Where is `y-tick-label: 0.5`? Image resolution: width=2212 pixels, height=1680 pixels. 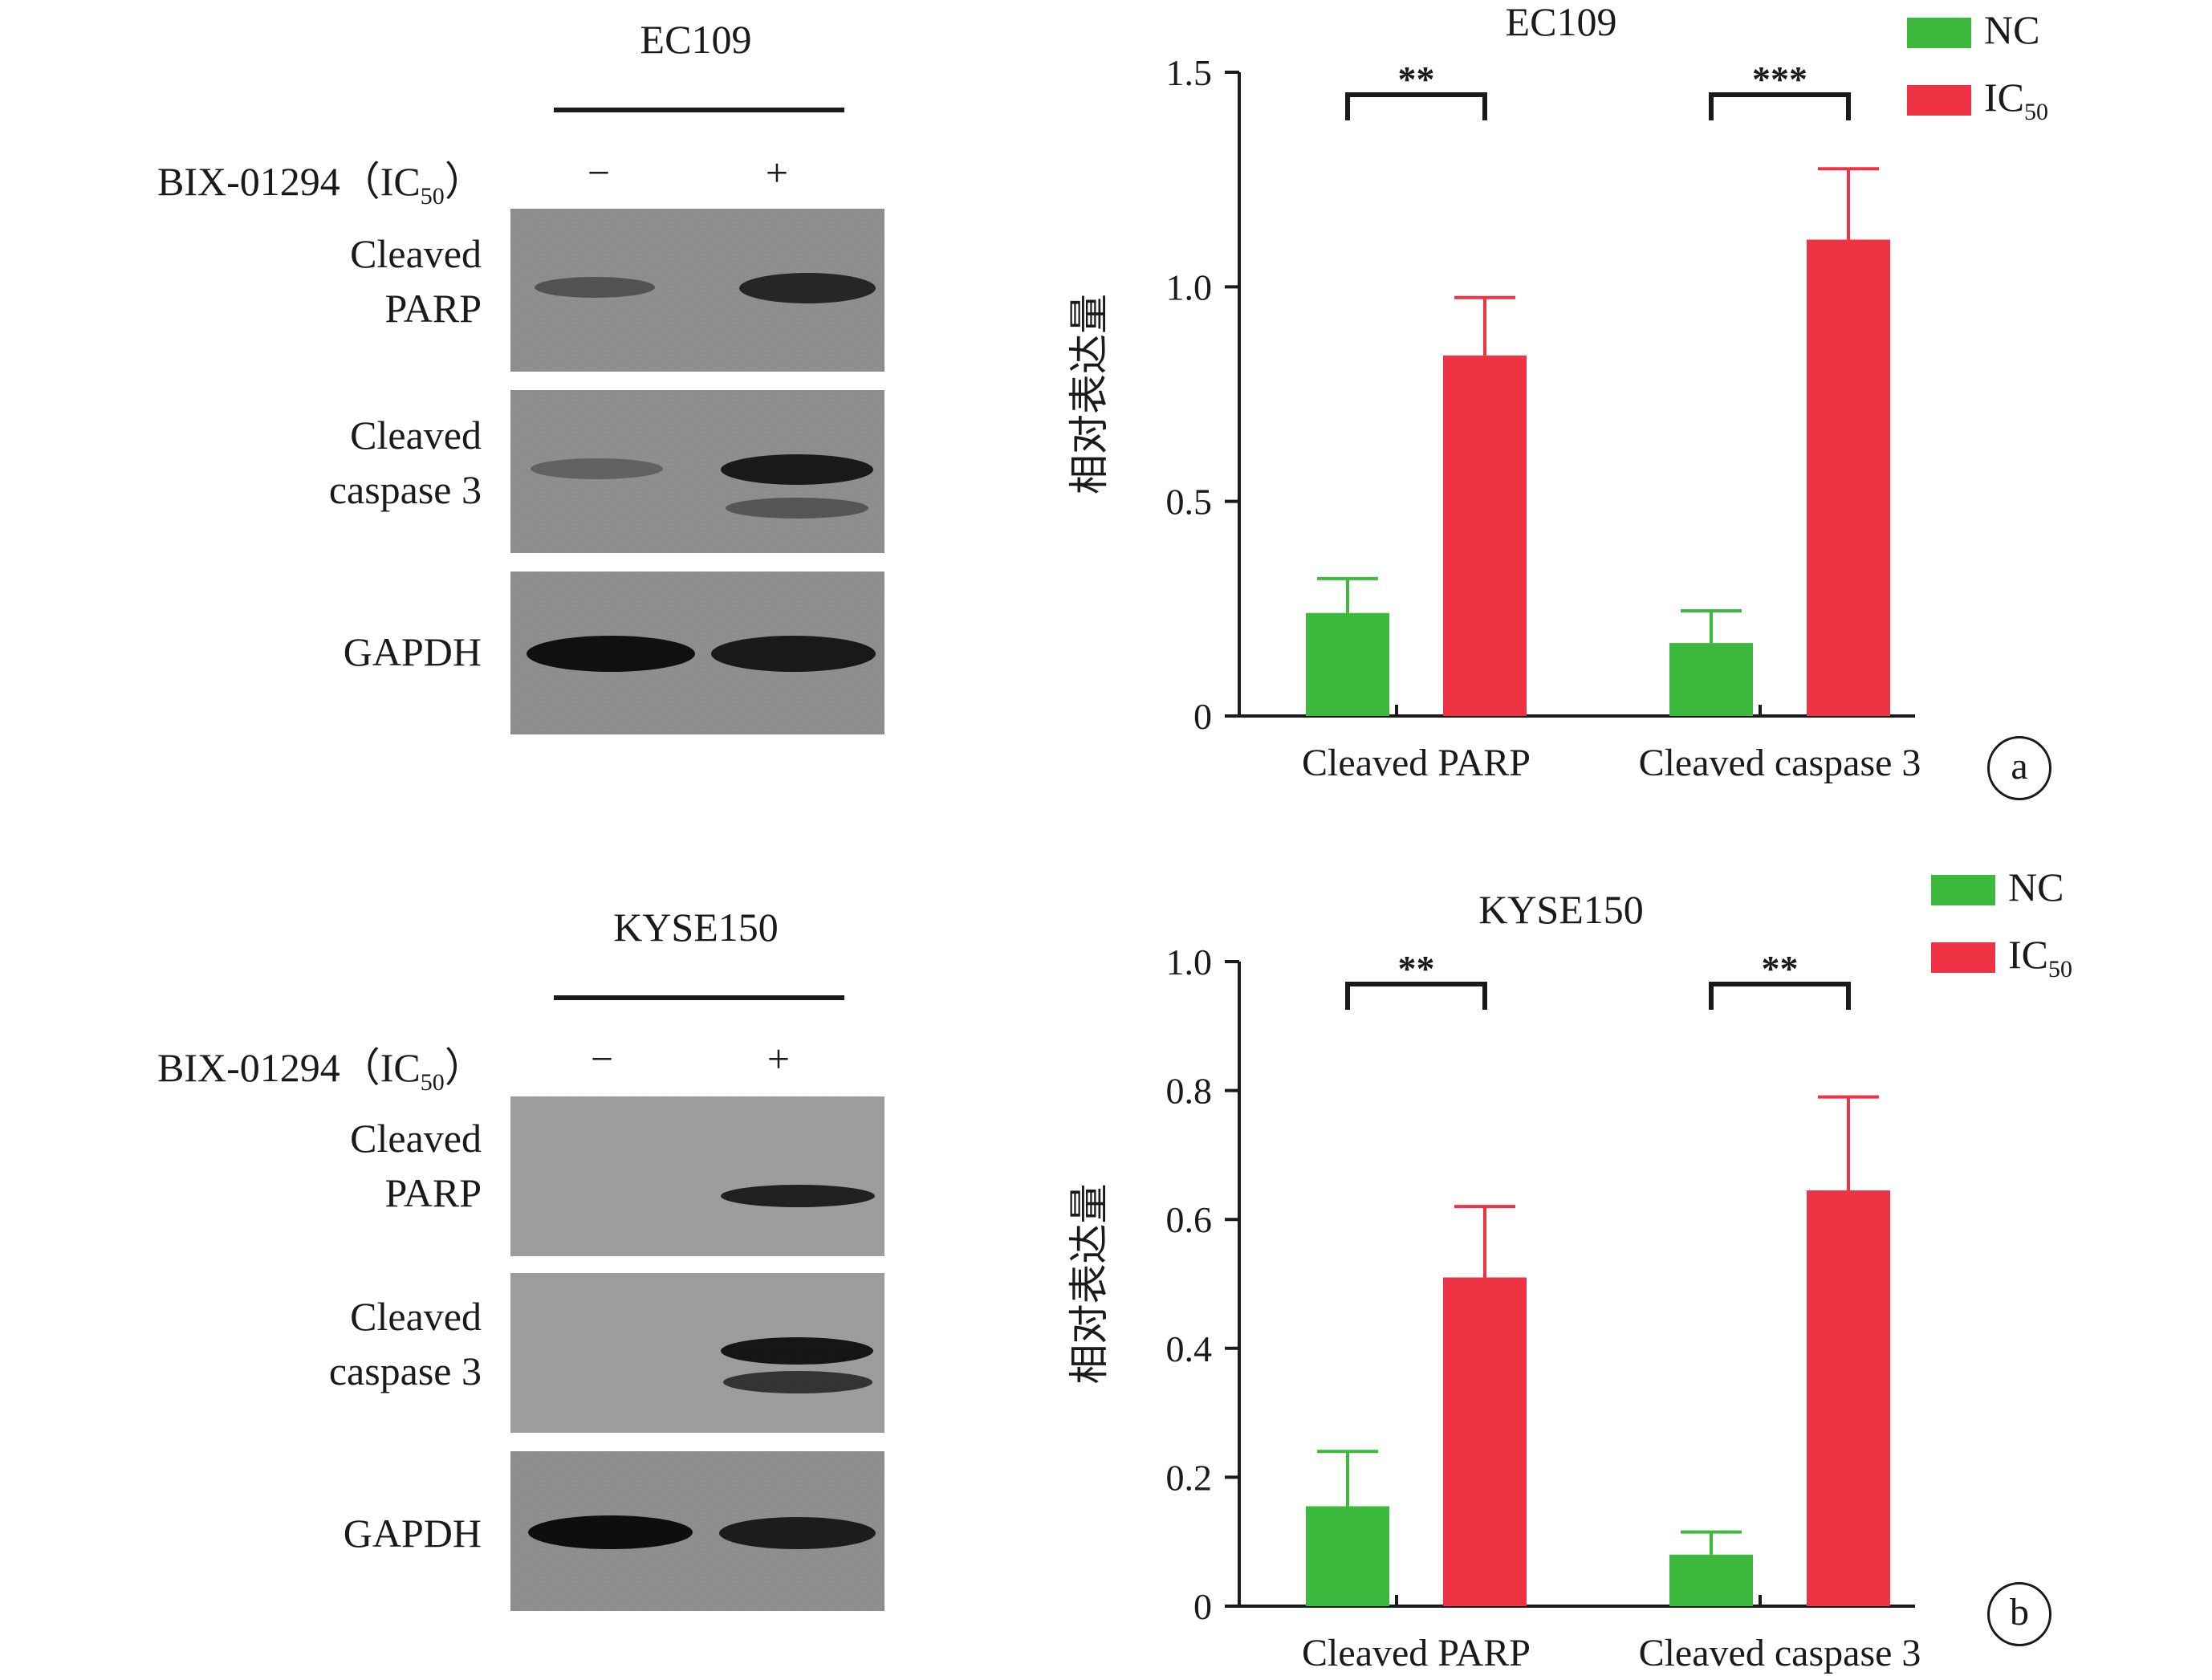
y-tick-label: 0.5 is located at coordinates (1190, 502).